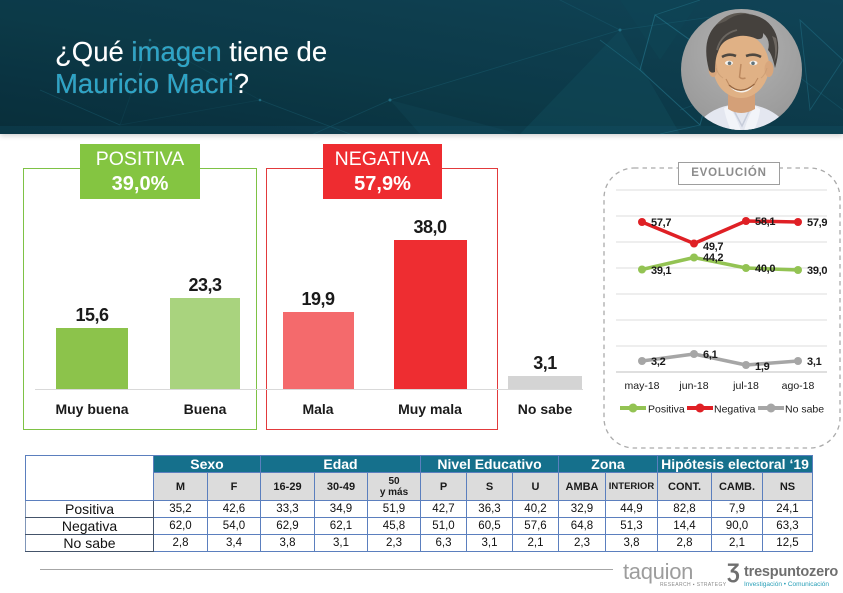  I want to click on svg-text: 3,1, so click(814, 362).